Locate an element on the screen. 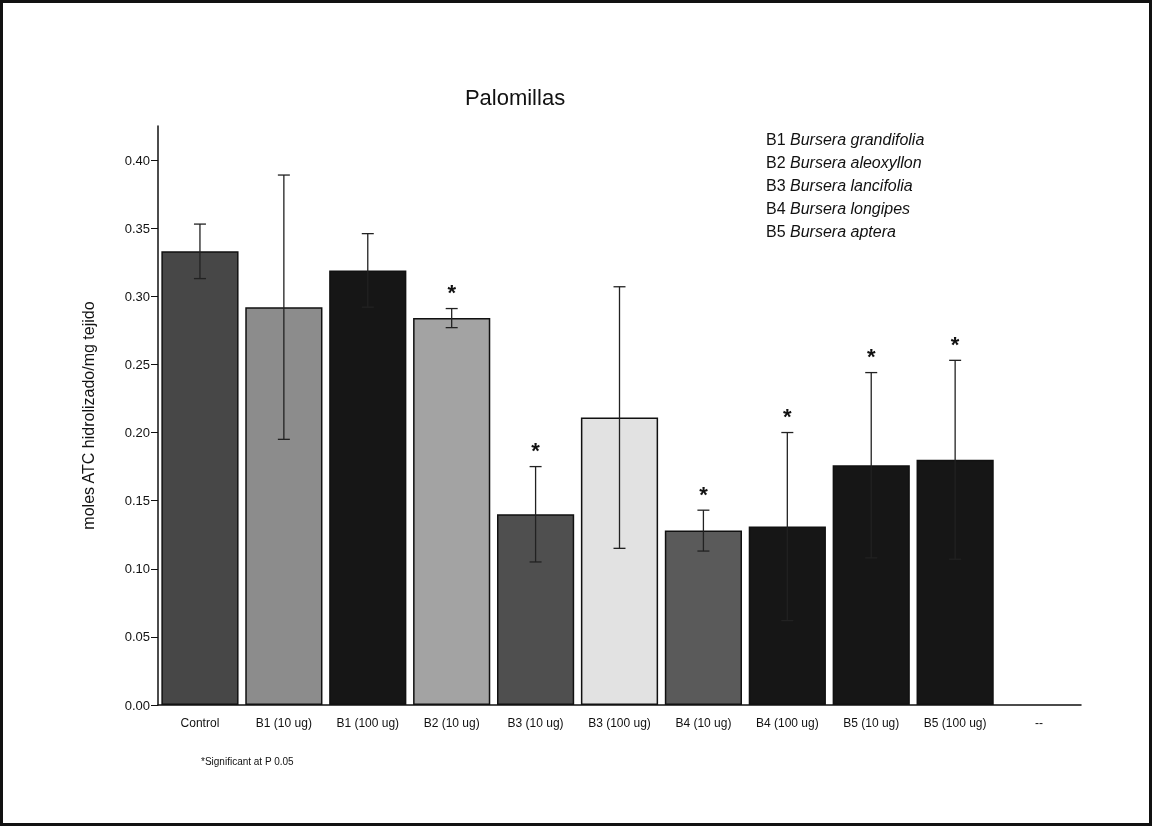 The image size is (1152, 826). annotation: B3 Bursera lancifolia is located at coordinates (839, 185).